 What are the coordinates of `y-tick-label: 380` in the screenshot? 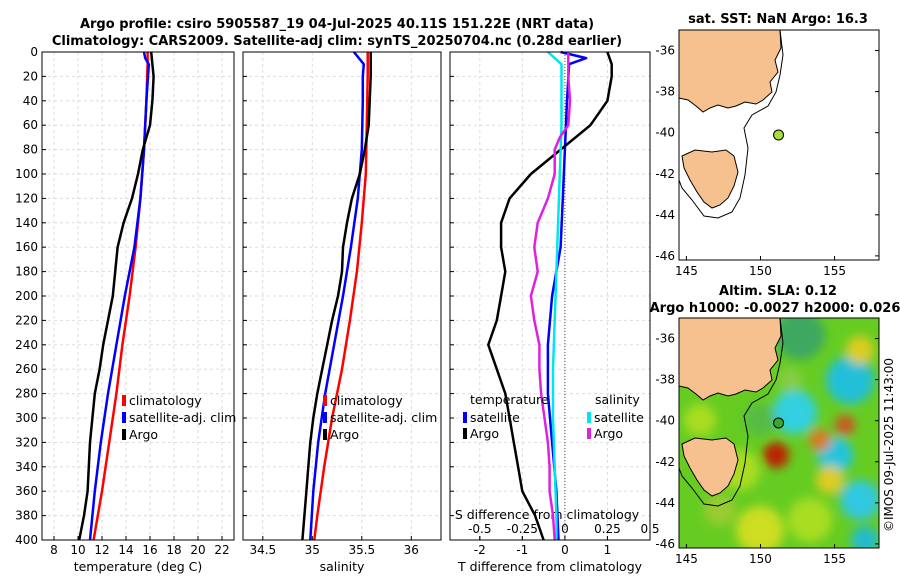 It's located at (26, 516).